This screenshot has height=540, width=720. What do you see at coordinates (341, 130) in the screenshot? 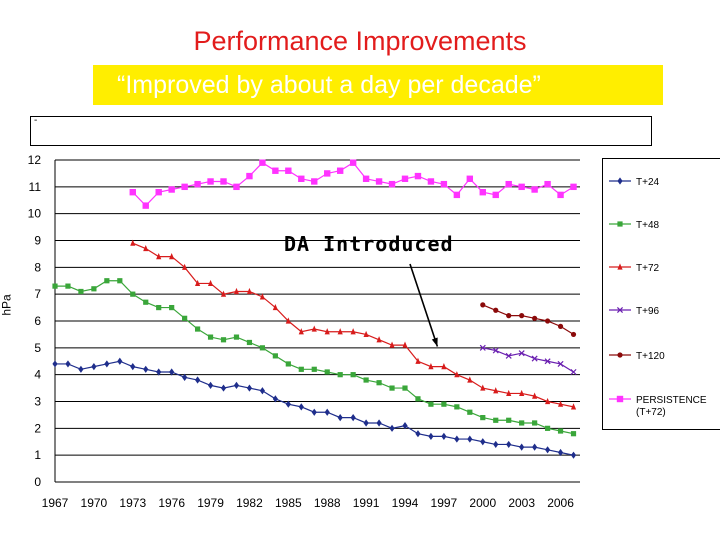
I see `empty-text-box: -` at bounding box center [341, 130].